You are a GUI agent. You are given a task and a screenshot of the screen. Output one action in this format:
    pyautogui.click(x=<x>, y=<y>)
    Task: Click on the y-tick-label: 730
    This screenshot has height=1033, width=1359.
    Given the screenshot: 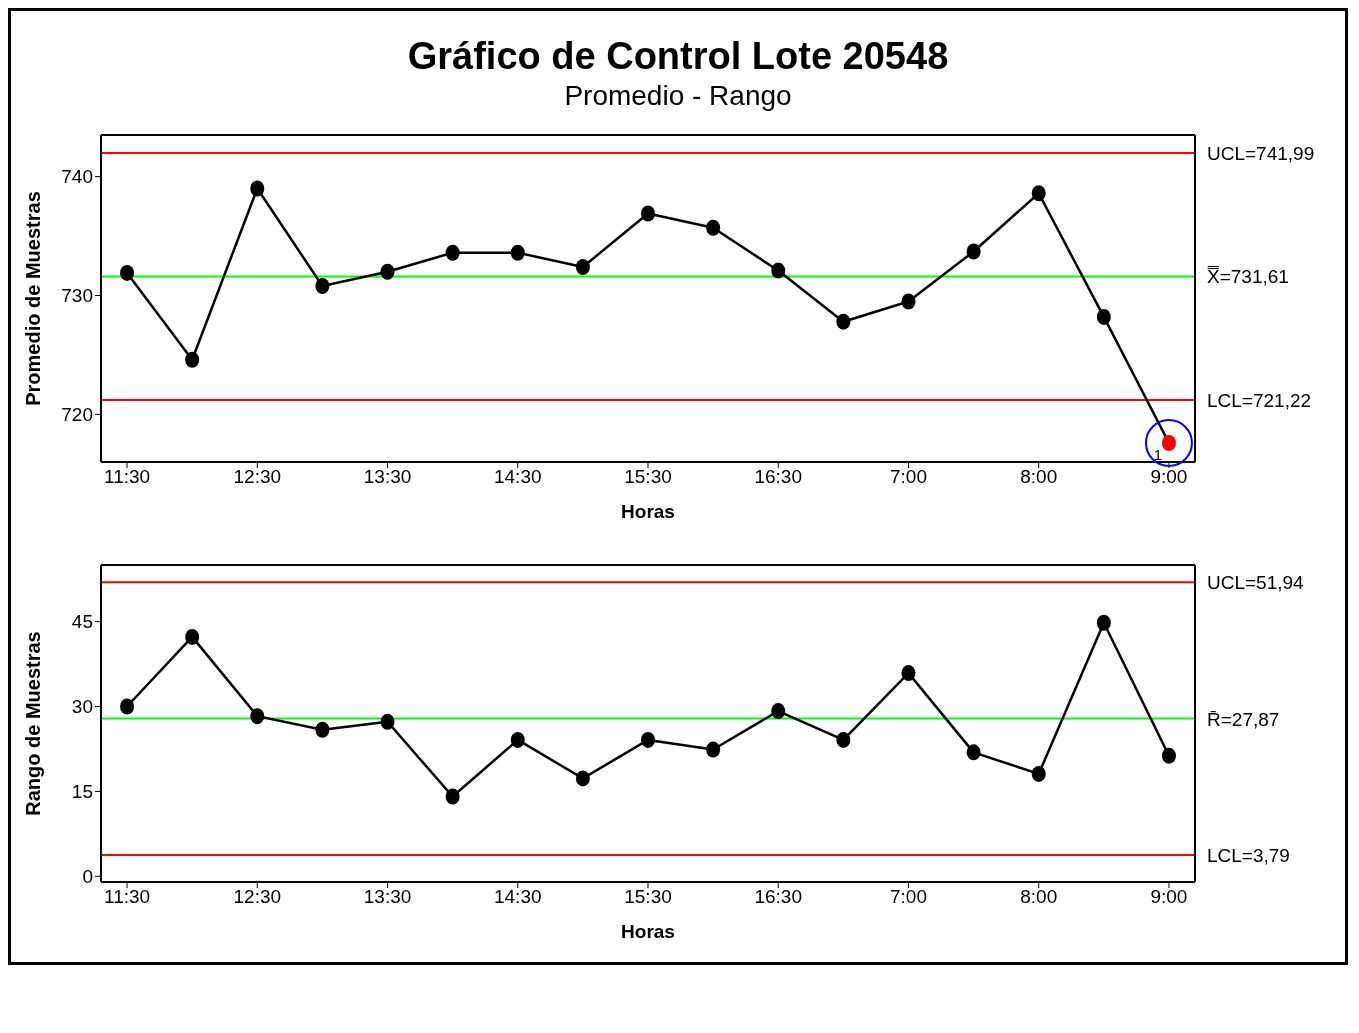 What is the action you would take?
    pyautogui.click(x=77, y=296)
    